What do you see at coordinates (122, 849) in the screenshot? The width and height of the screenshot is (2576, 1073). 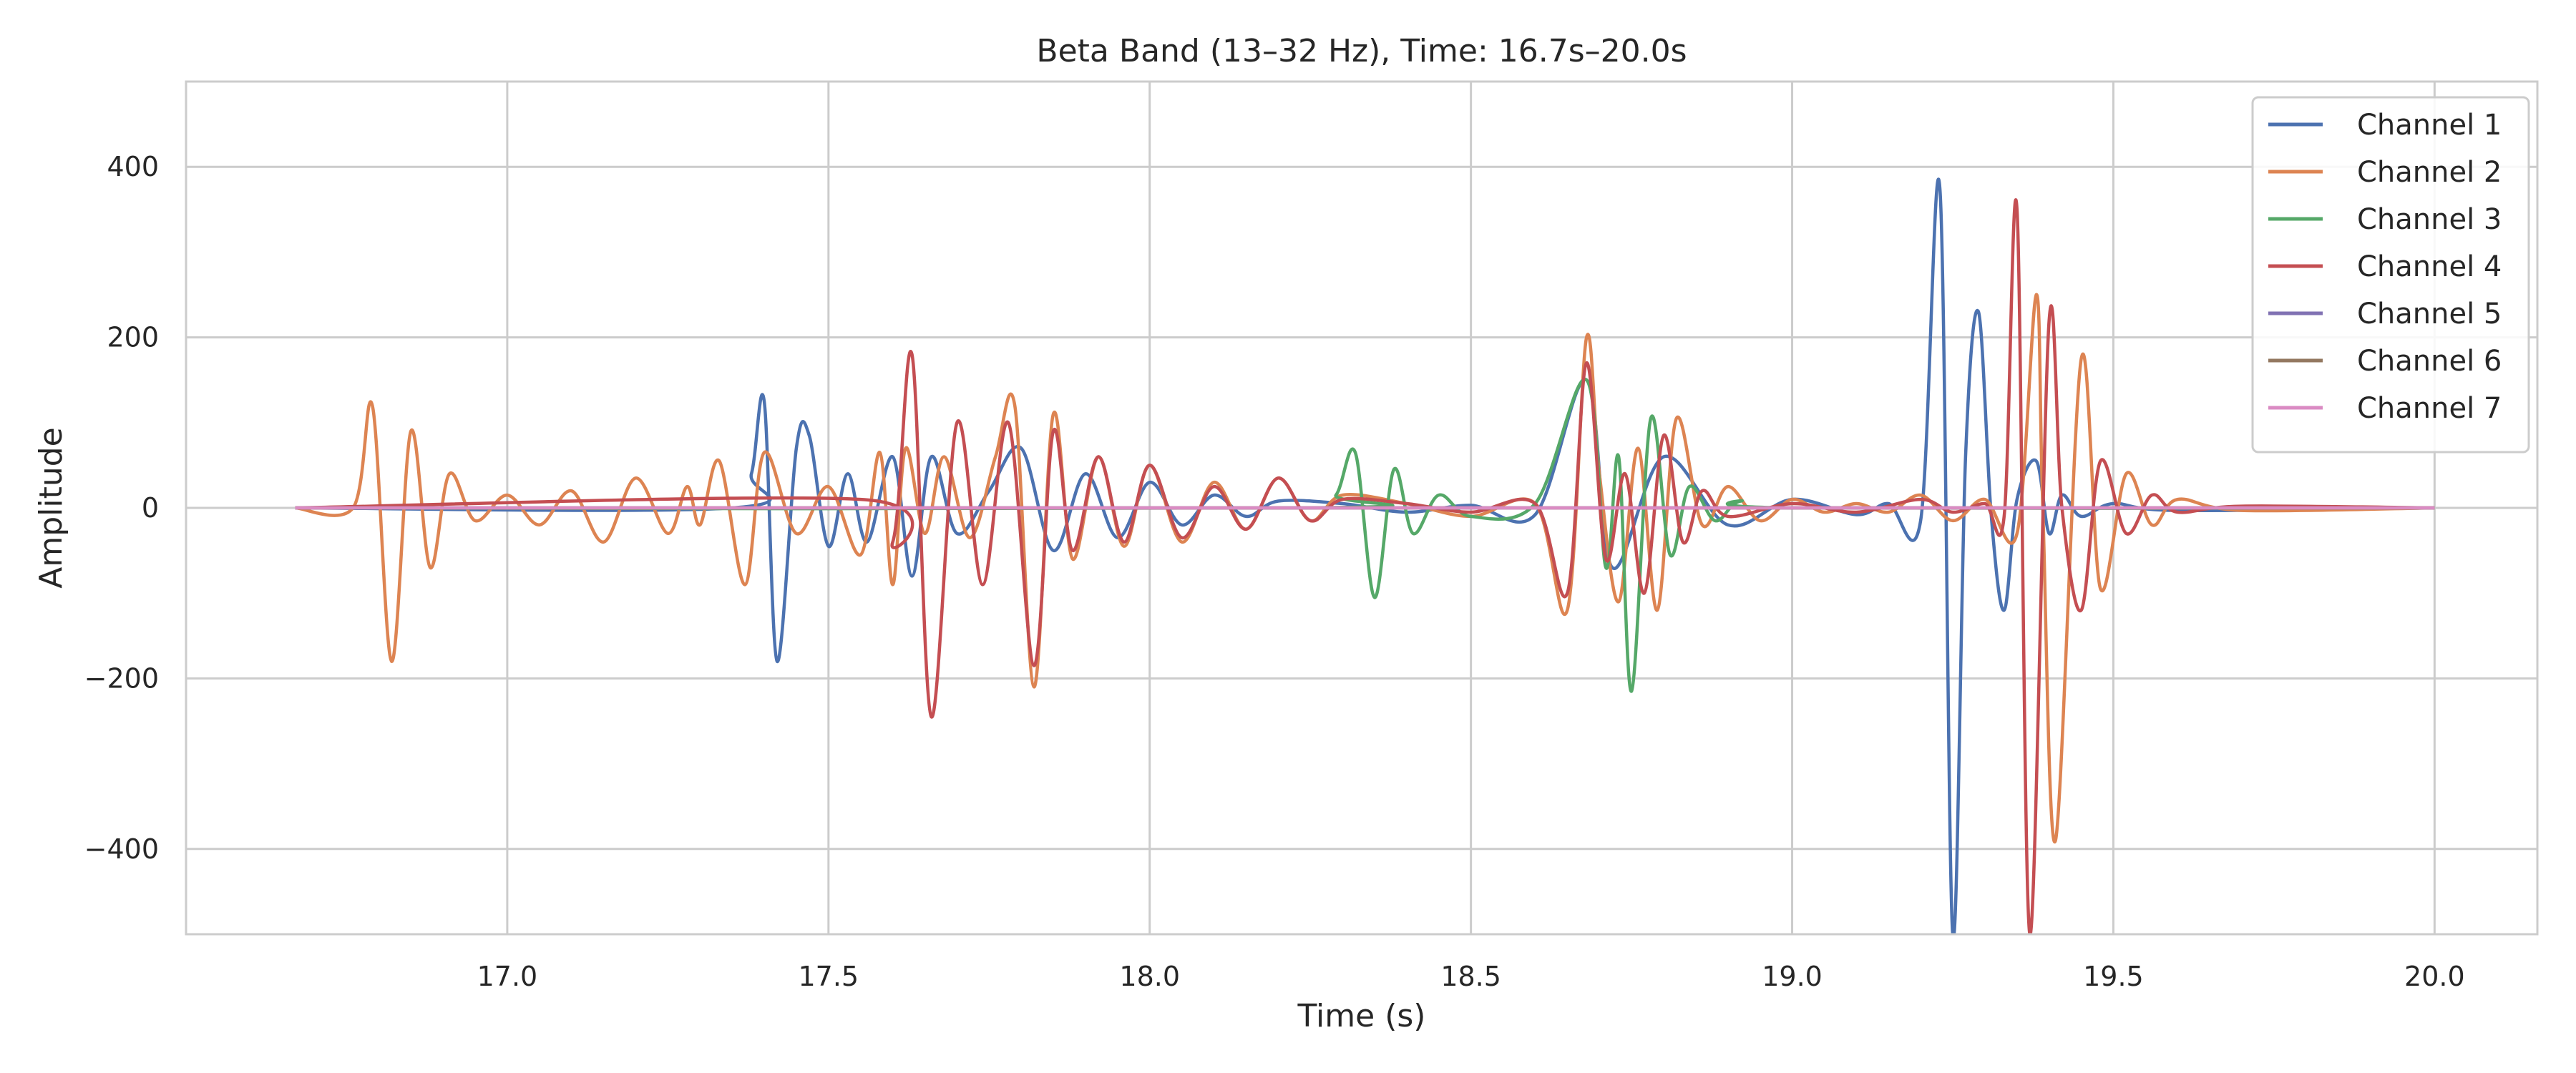 I see `y-tick-label: −400` at bounding box center [122, 849].